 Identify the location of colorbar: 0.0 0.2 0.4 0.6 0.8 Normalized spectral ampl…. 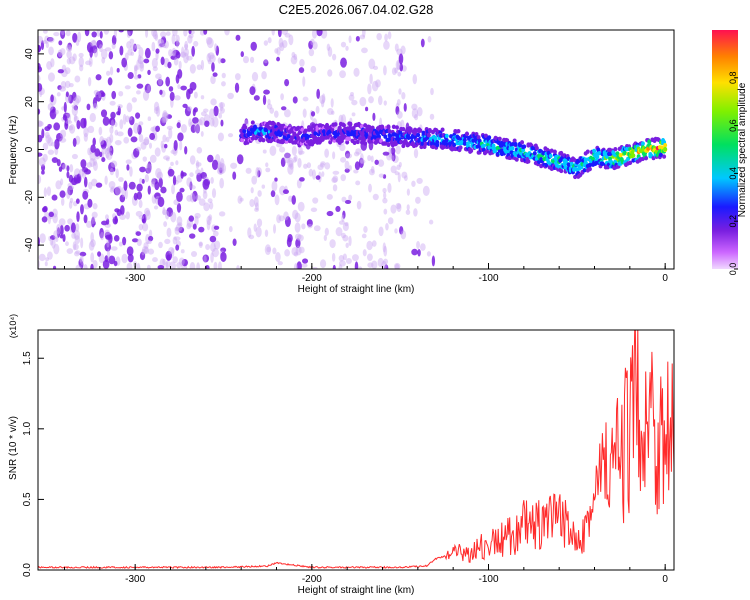
(730, 152).